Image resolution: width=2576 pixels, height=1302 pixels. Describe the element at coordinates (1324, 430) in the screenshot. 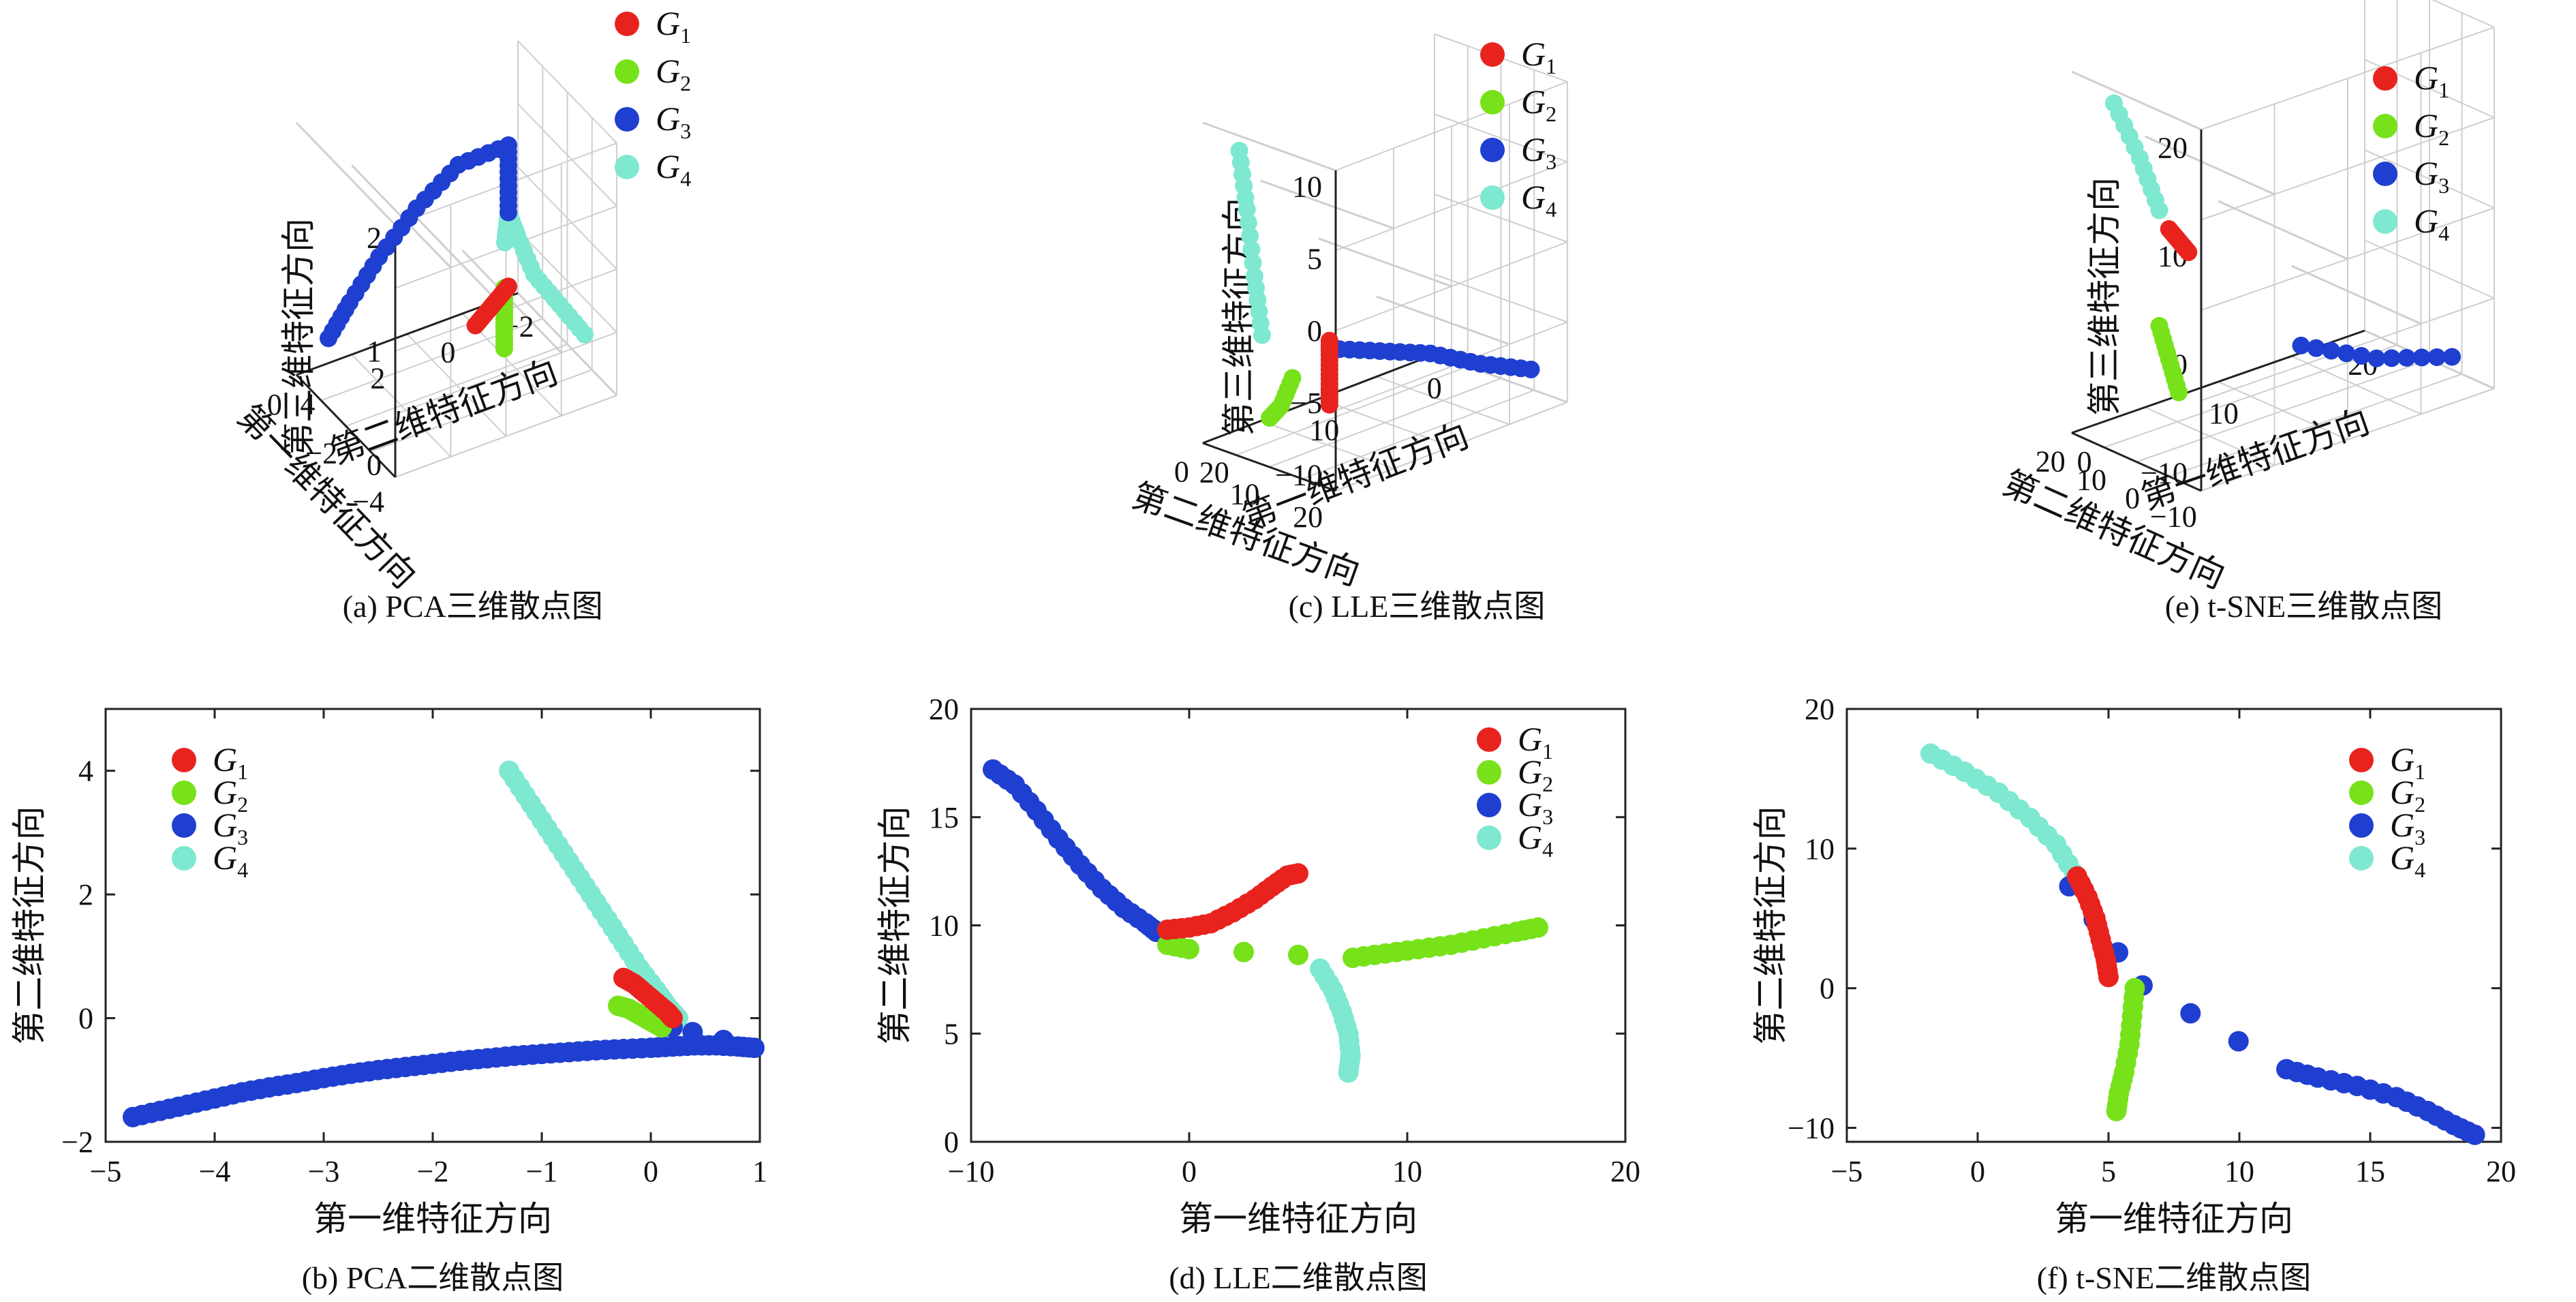

I see `y-tick-label: 10` at that location.